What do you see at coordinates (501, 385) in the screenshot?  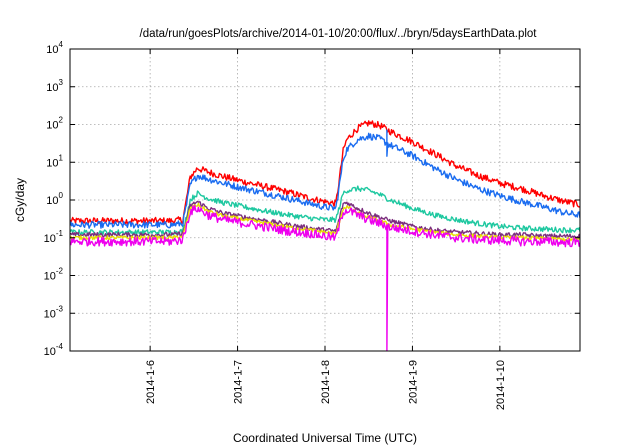 I see `x-tick-label: 2014-1-10` at bounding box center [501, 385].